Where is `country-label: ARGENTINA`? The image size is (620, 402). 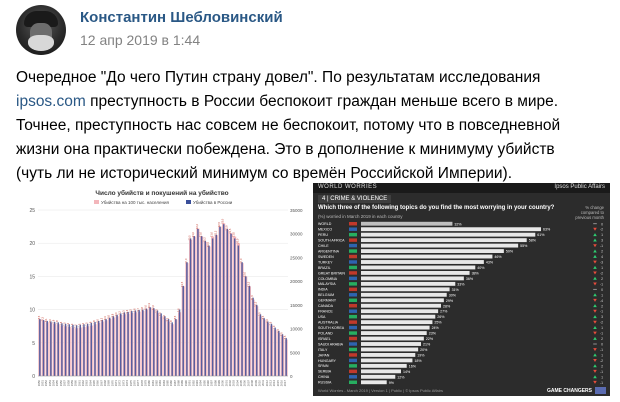
country-label: ARGENTINA is located at coordinates (329, 251).